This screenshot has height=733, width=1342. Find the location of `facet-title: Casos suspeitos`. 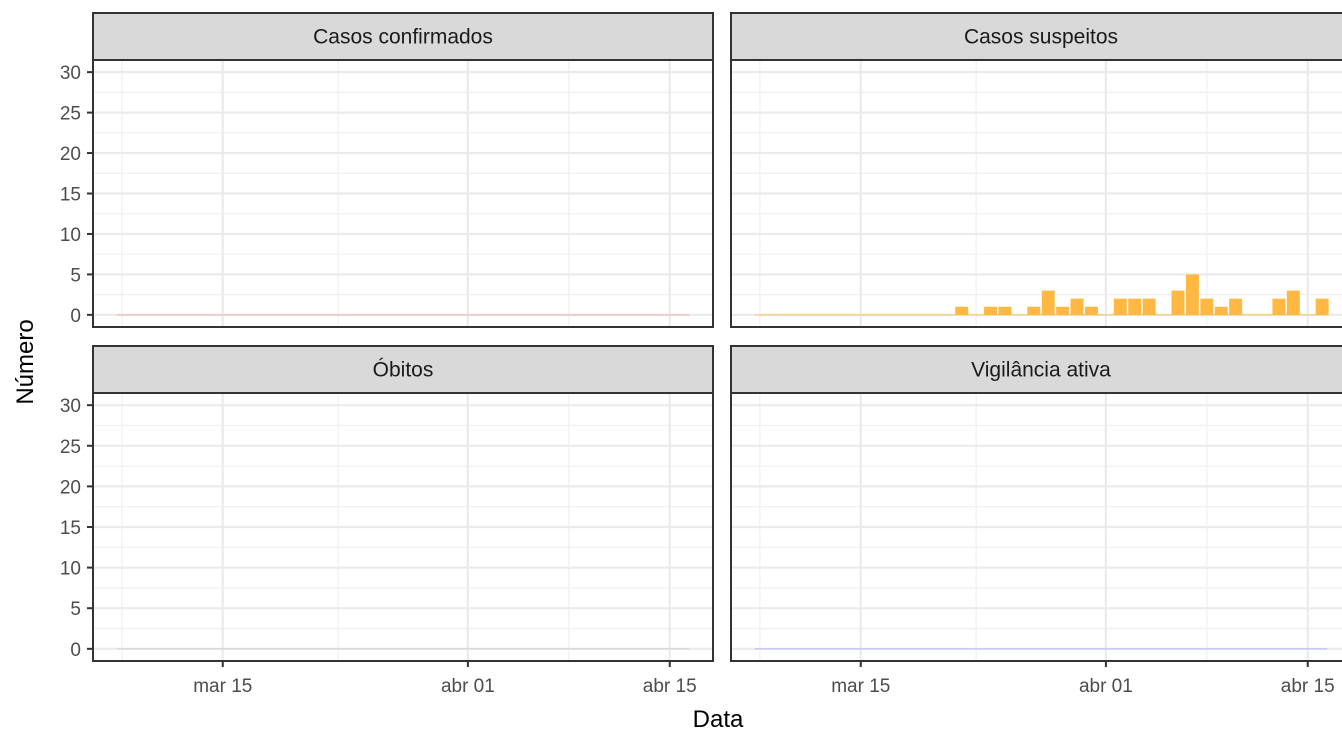

facet-title: Casos suspeitos is located at coordinates (1041, 37).